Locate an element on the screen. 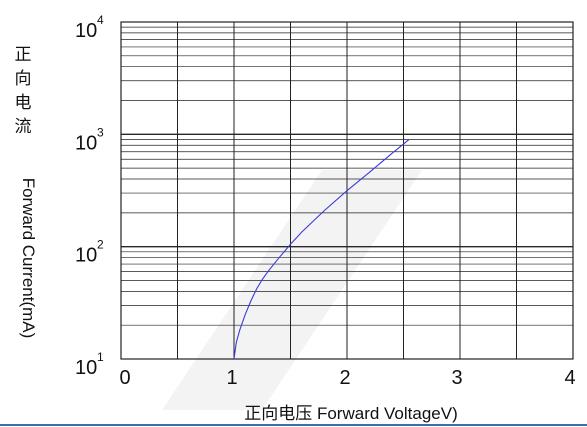  y-axis-label: Forward Current(mA) is located at coordinates (28, 258).